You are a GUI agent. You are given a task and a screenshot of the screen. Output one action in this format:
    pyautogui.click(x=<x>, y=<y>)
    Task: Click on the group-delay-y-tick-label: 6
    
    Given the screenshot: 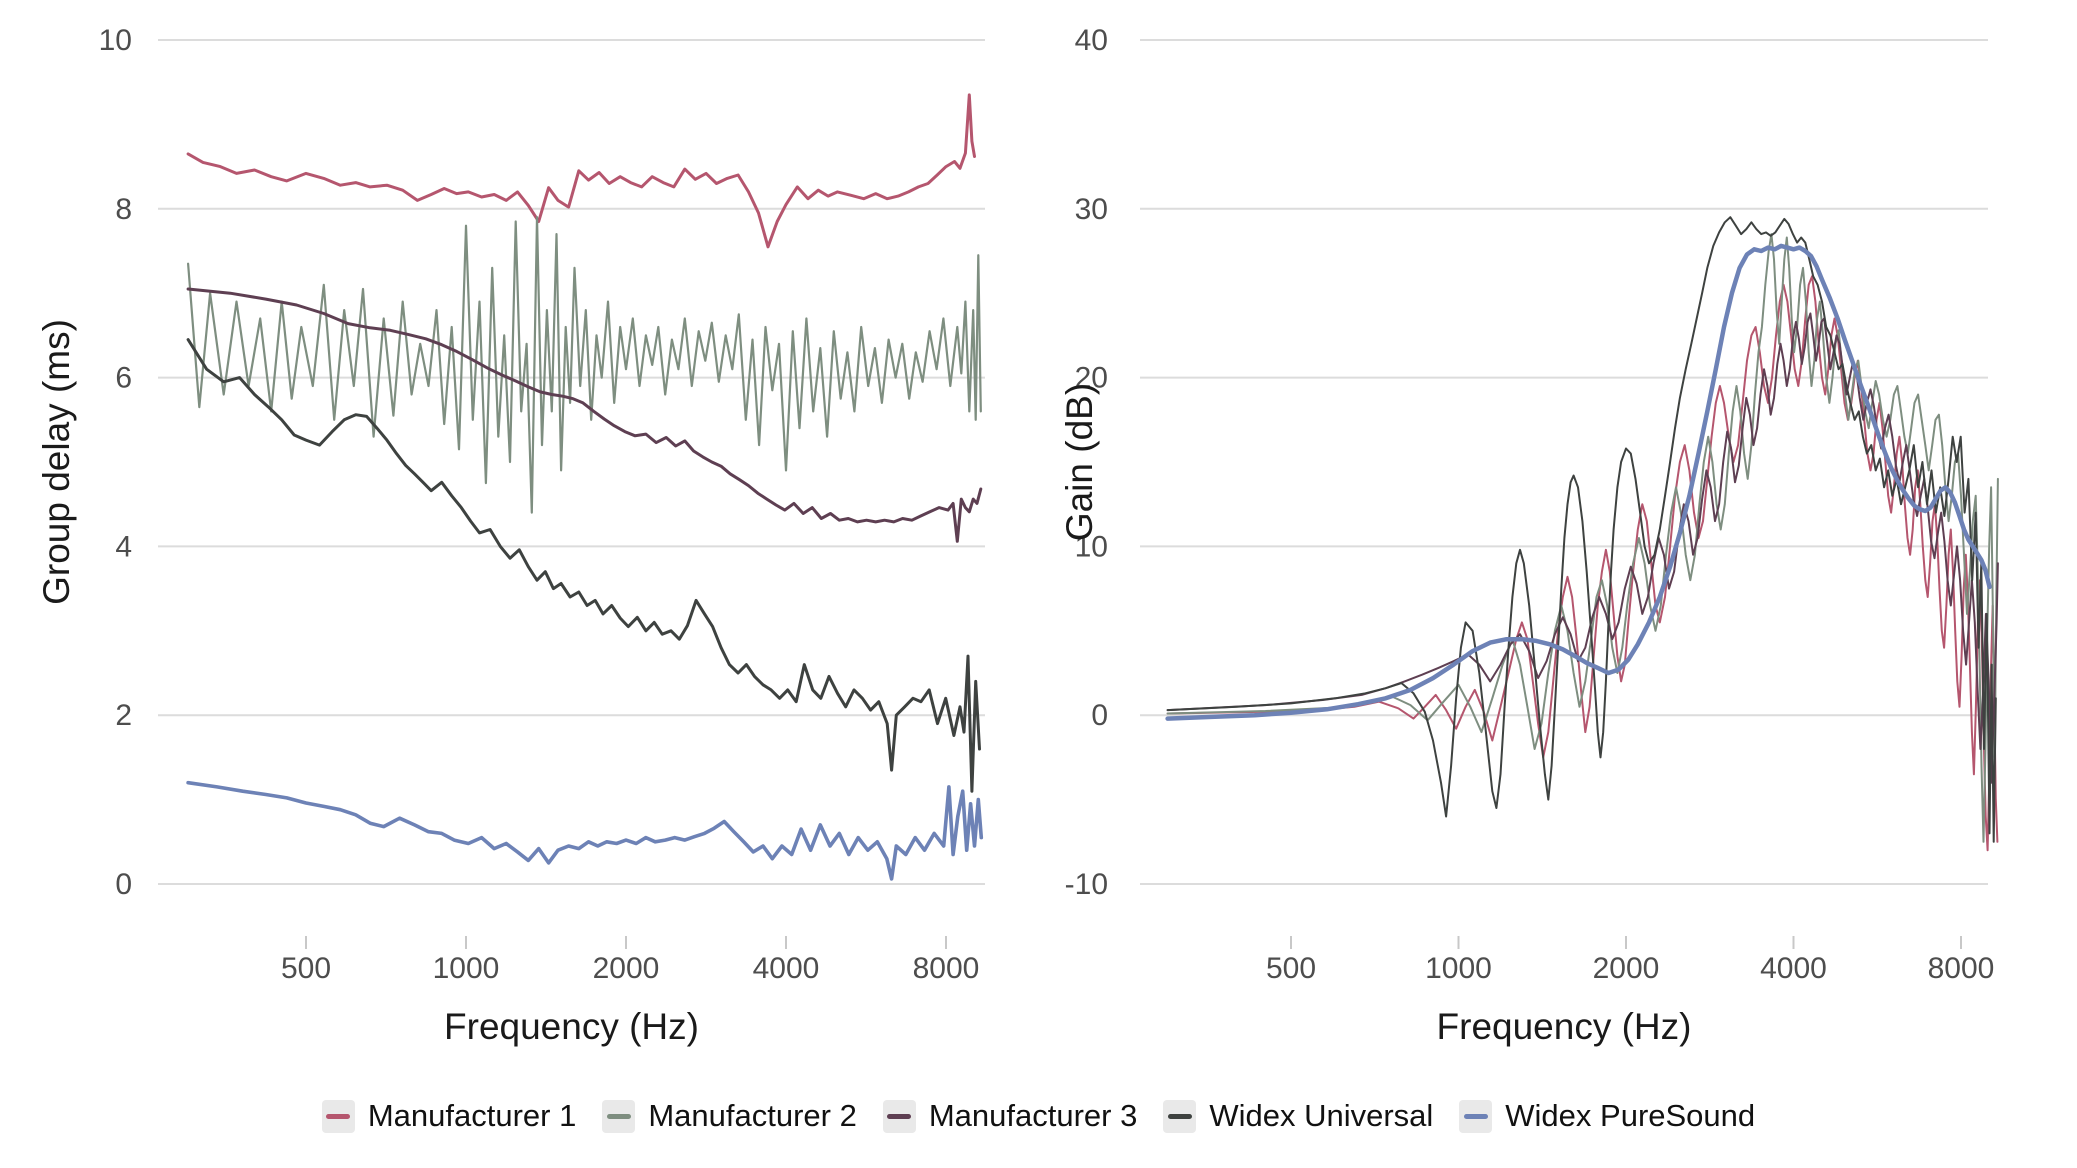 What is the action you would take?
    pyautogui.click(x=123, y=378)
    